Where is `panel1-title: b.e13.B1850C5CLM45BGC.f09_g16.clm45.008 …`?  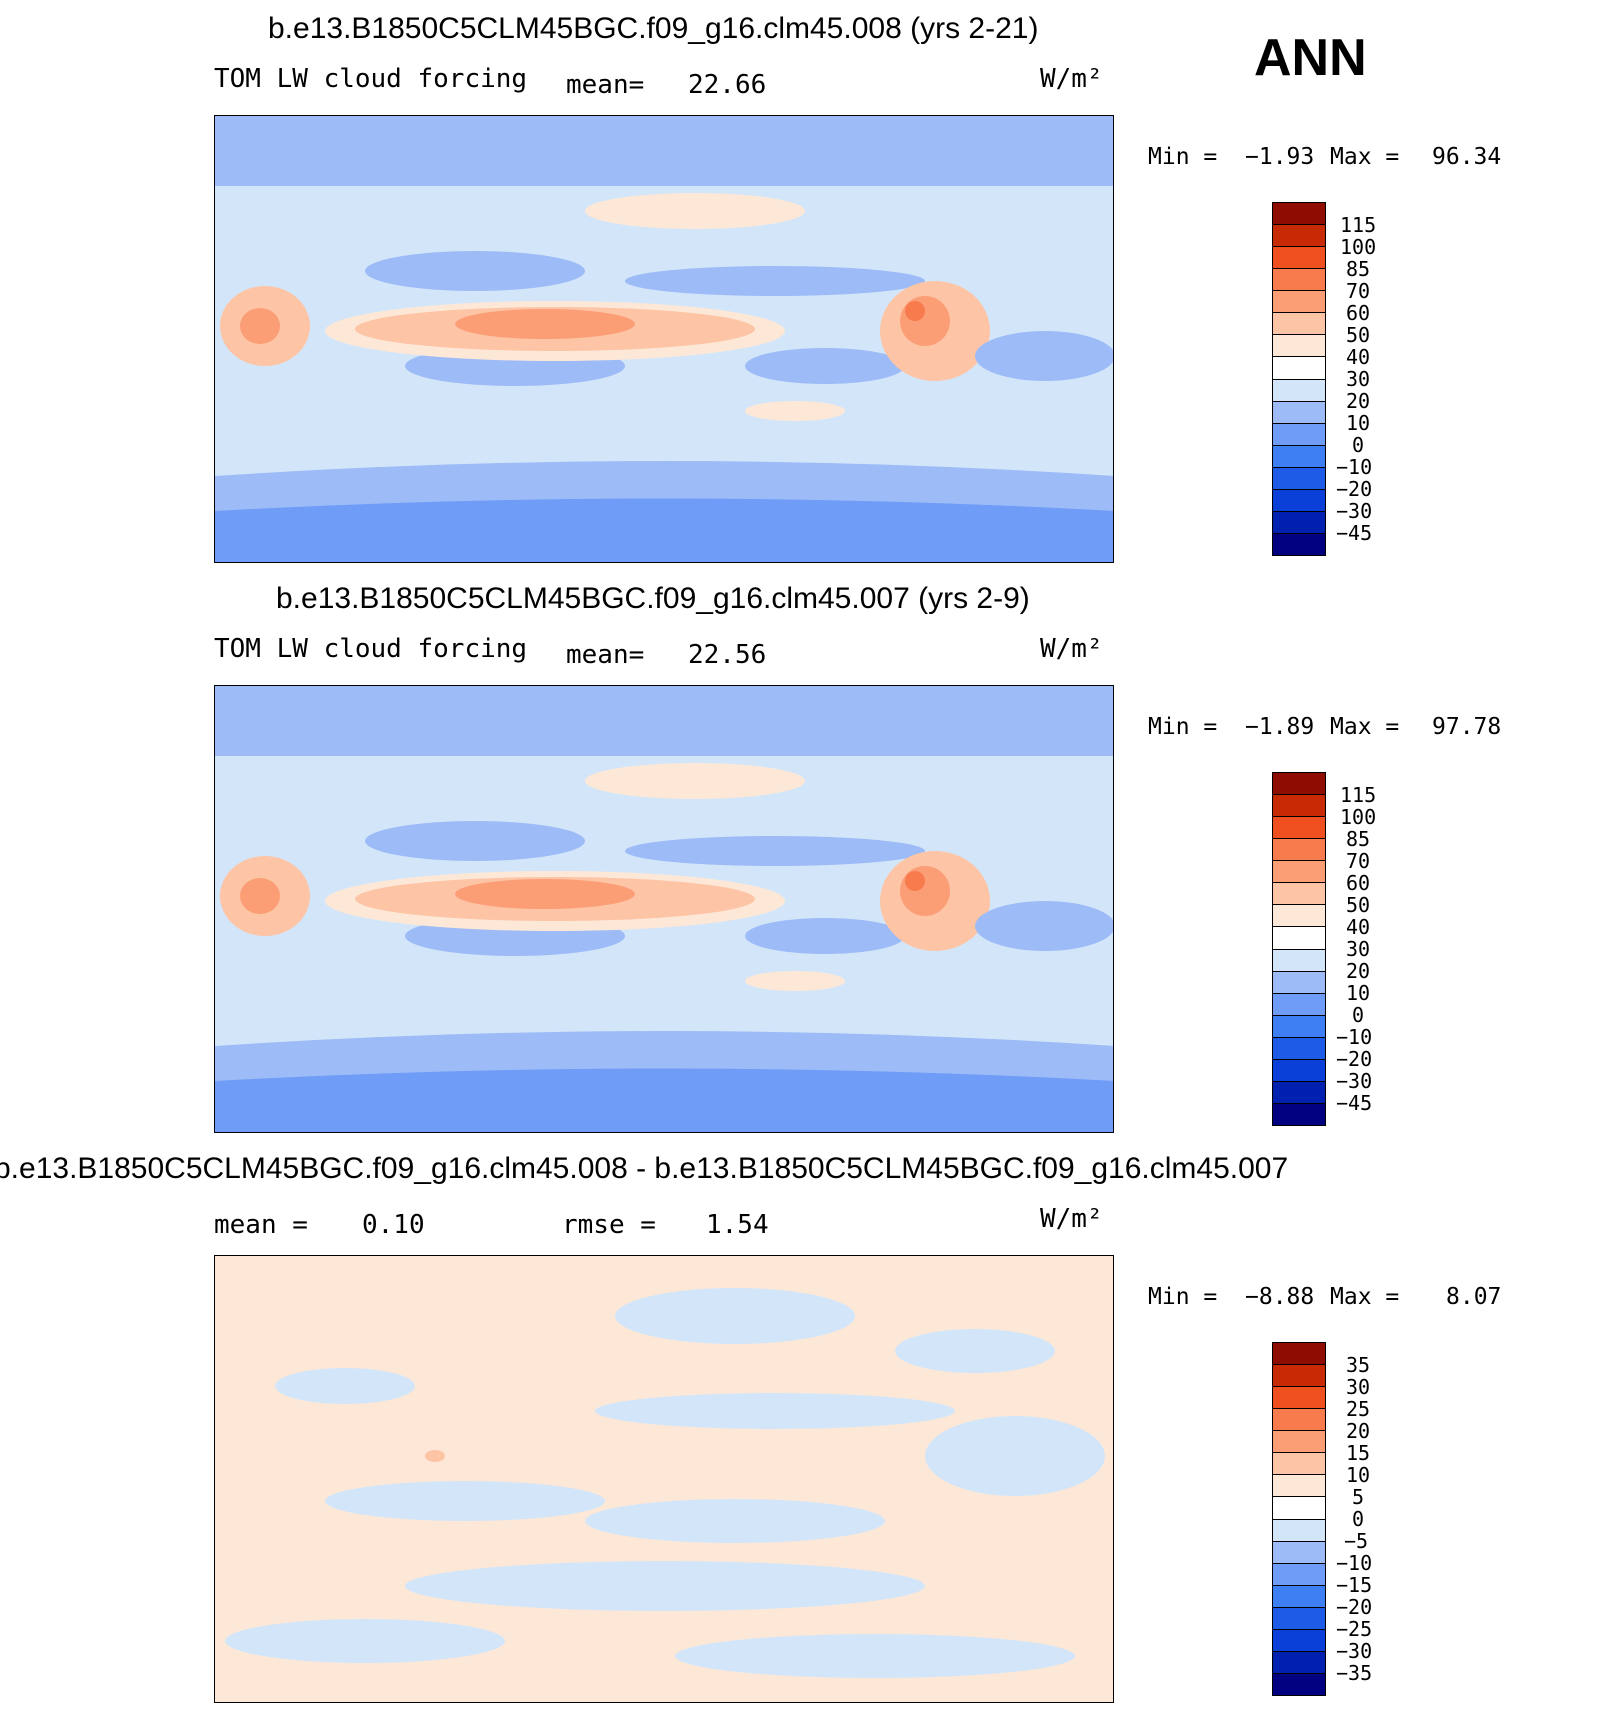
panel1-title: b.e13.B1850C5CLM45BGC.f09_g16.clm45.008 … is located at coordinates (653, 28).